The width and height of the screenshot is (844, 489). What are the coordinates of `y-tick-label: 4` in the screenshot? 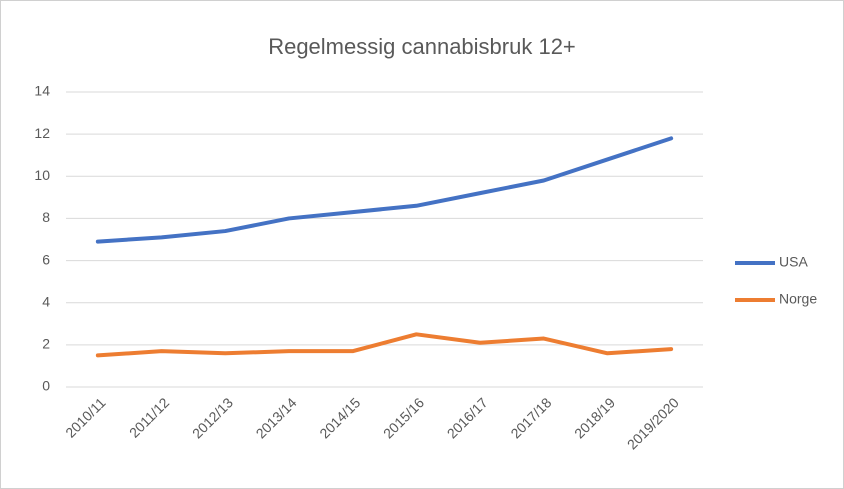 It's located at (46, 301).